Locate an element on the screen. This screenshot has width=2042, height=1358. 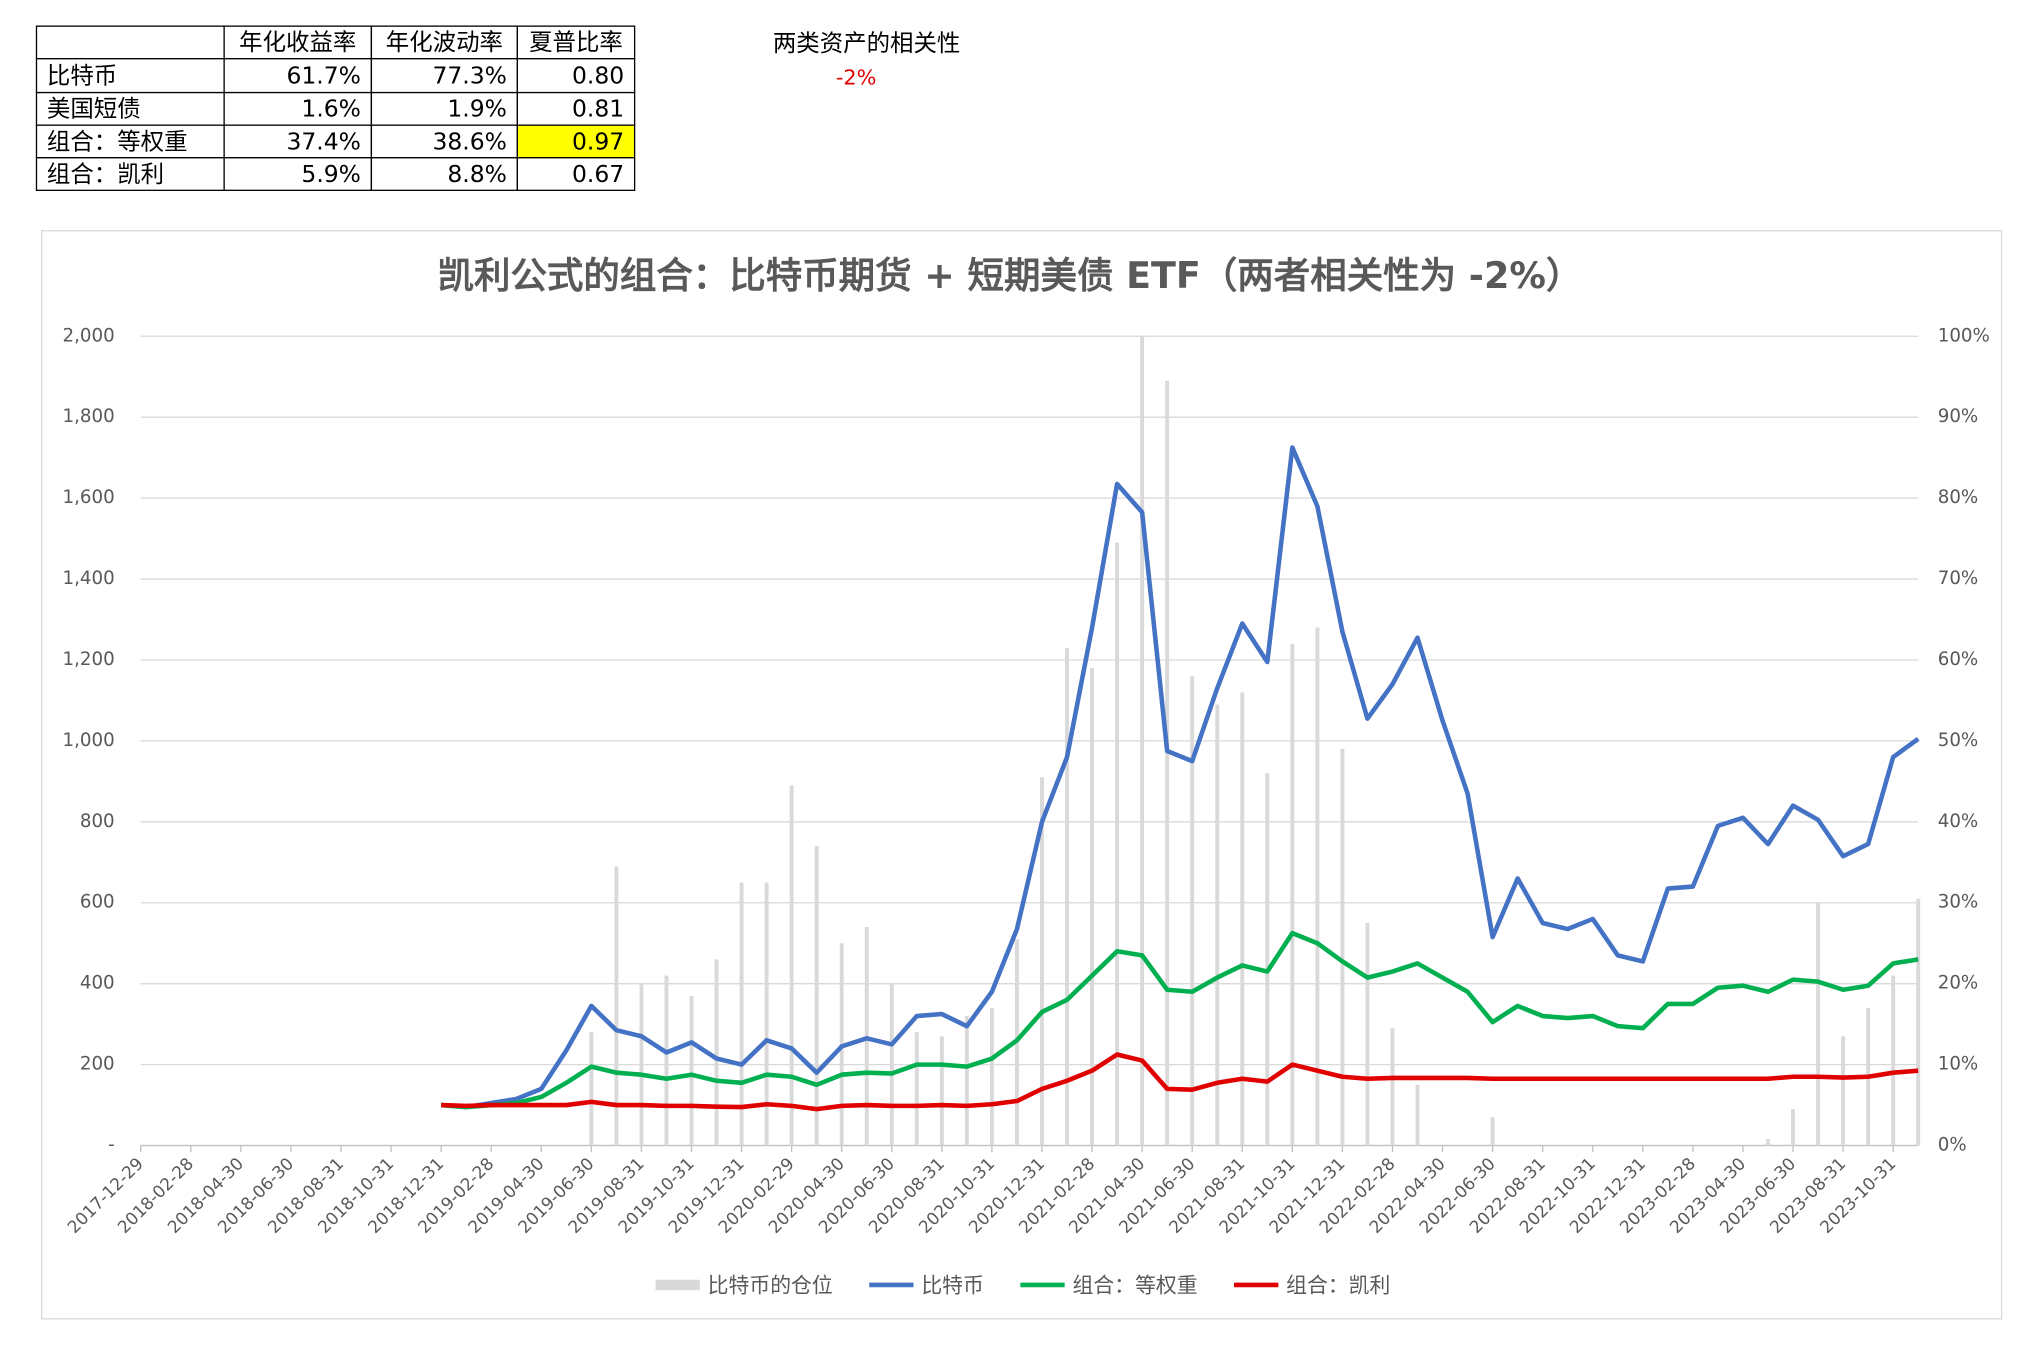
legend-item: 组合：凯利 is located at coordinates (1312, 1285).